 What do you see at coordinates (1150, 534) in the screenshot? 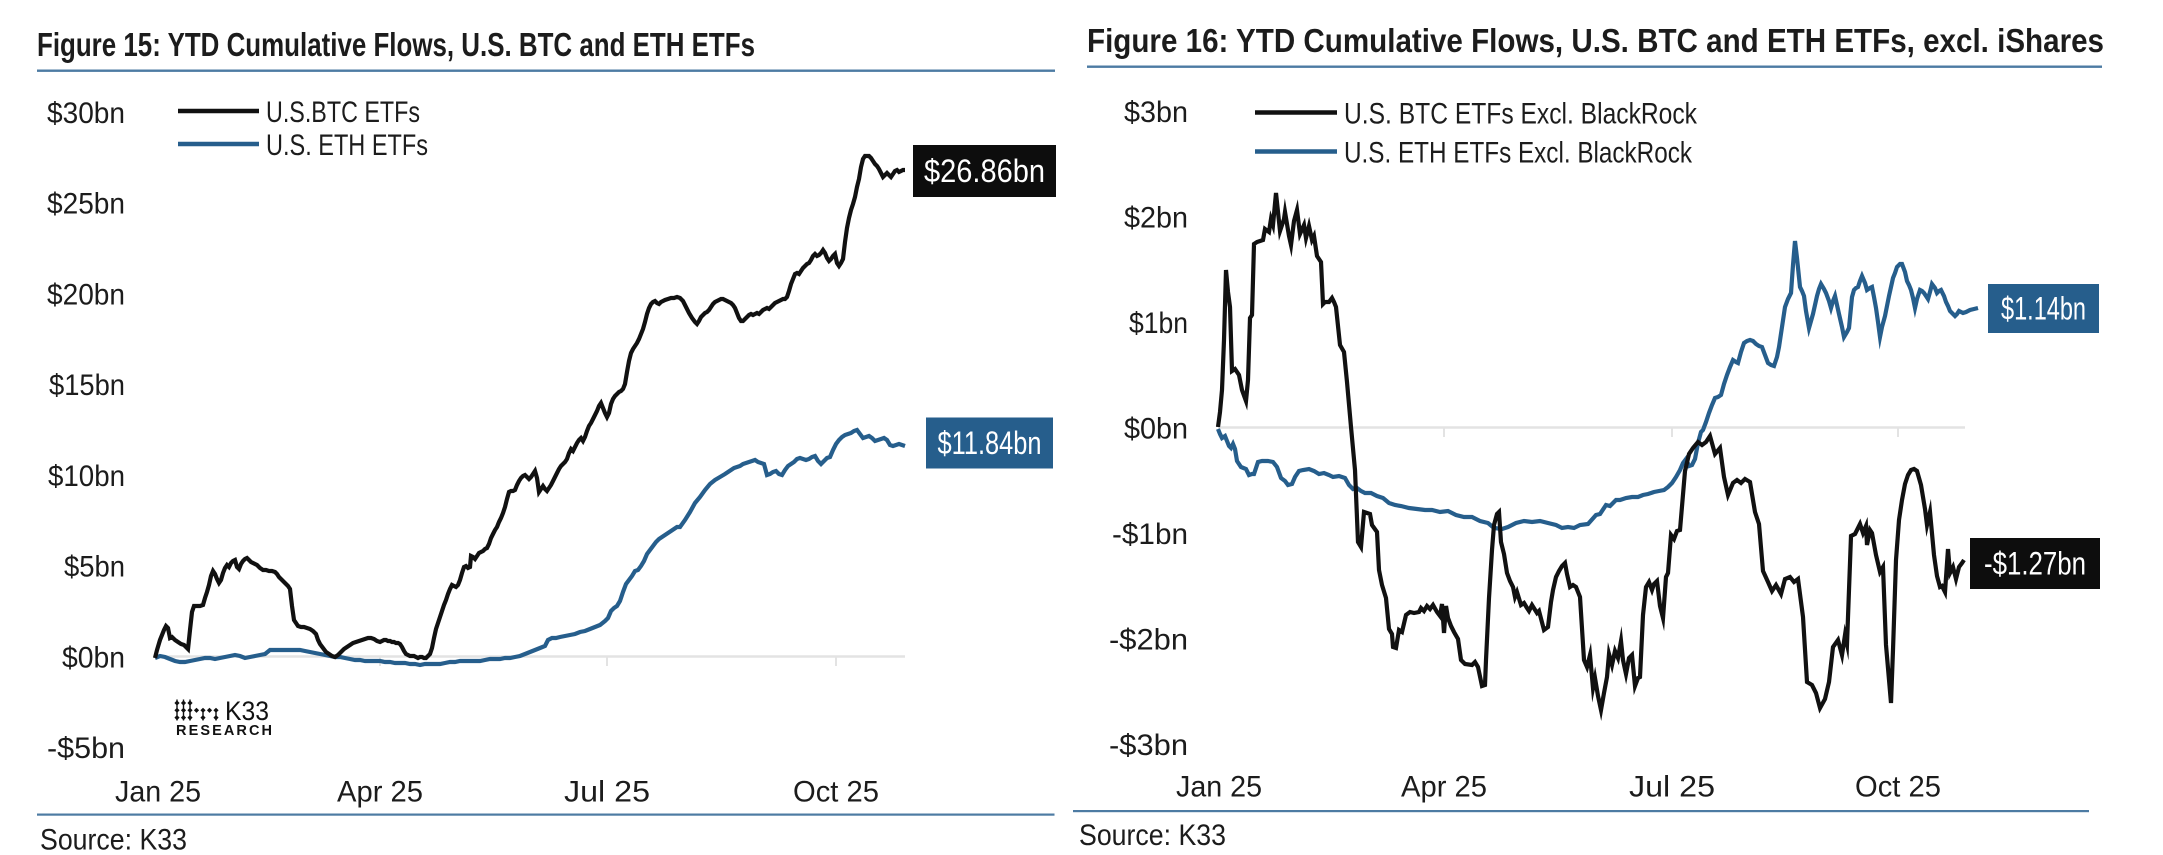
I see `svg-text: -$1bn` at bounding box center [1150, 534].